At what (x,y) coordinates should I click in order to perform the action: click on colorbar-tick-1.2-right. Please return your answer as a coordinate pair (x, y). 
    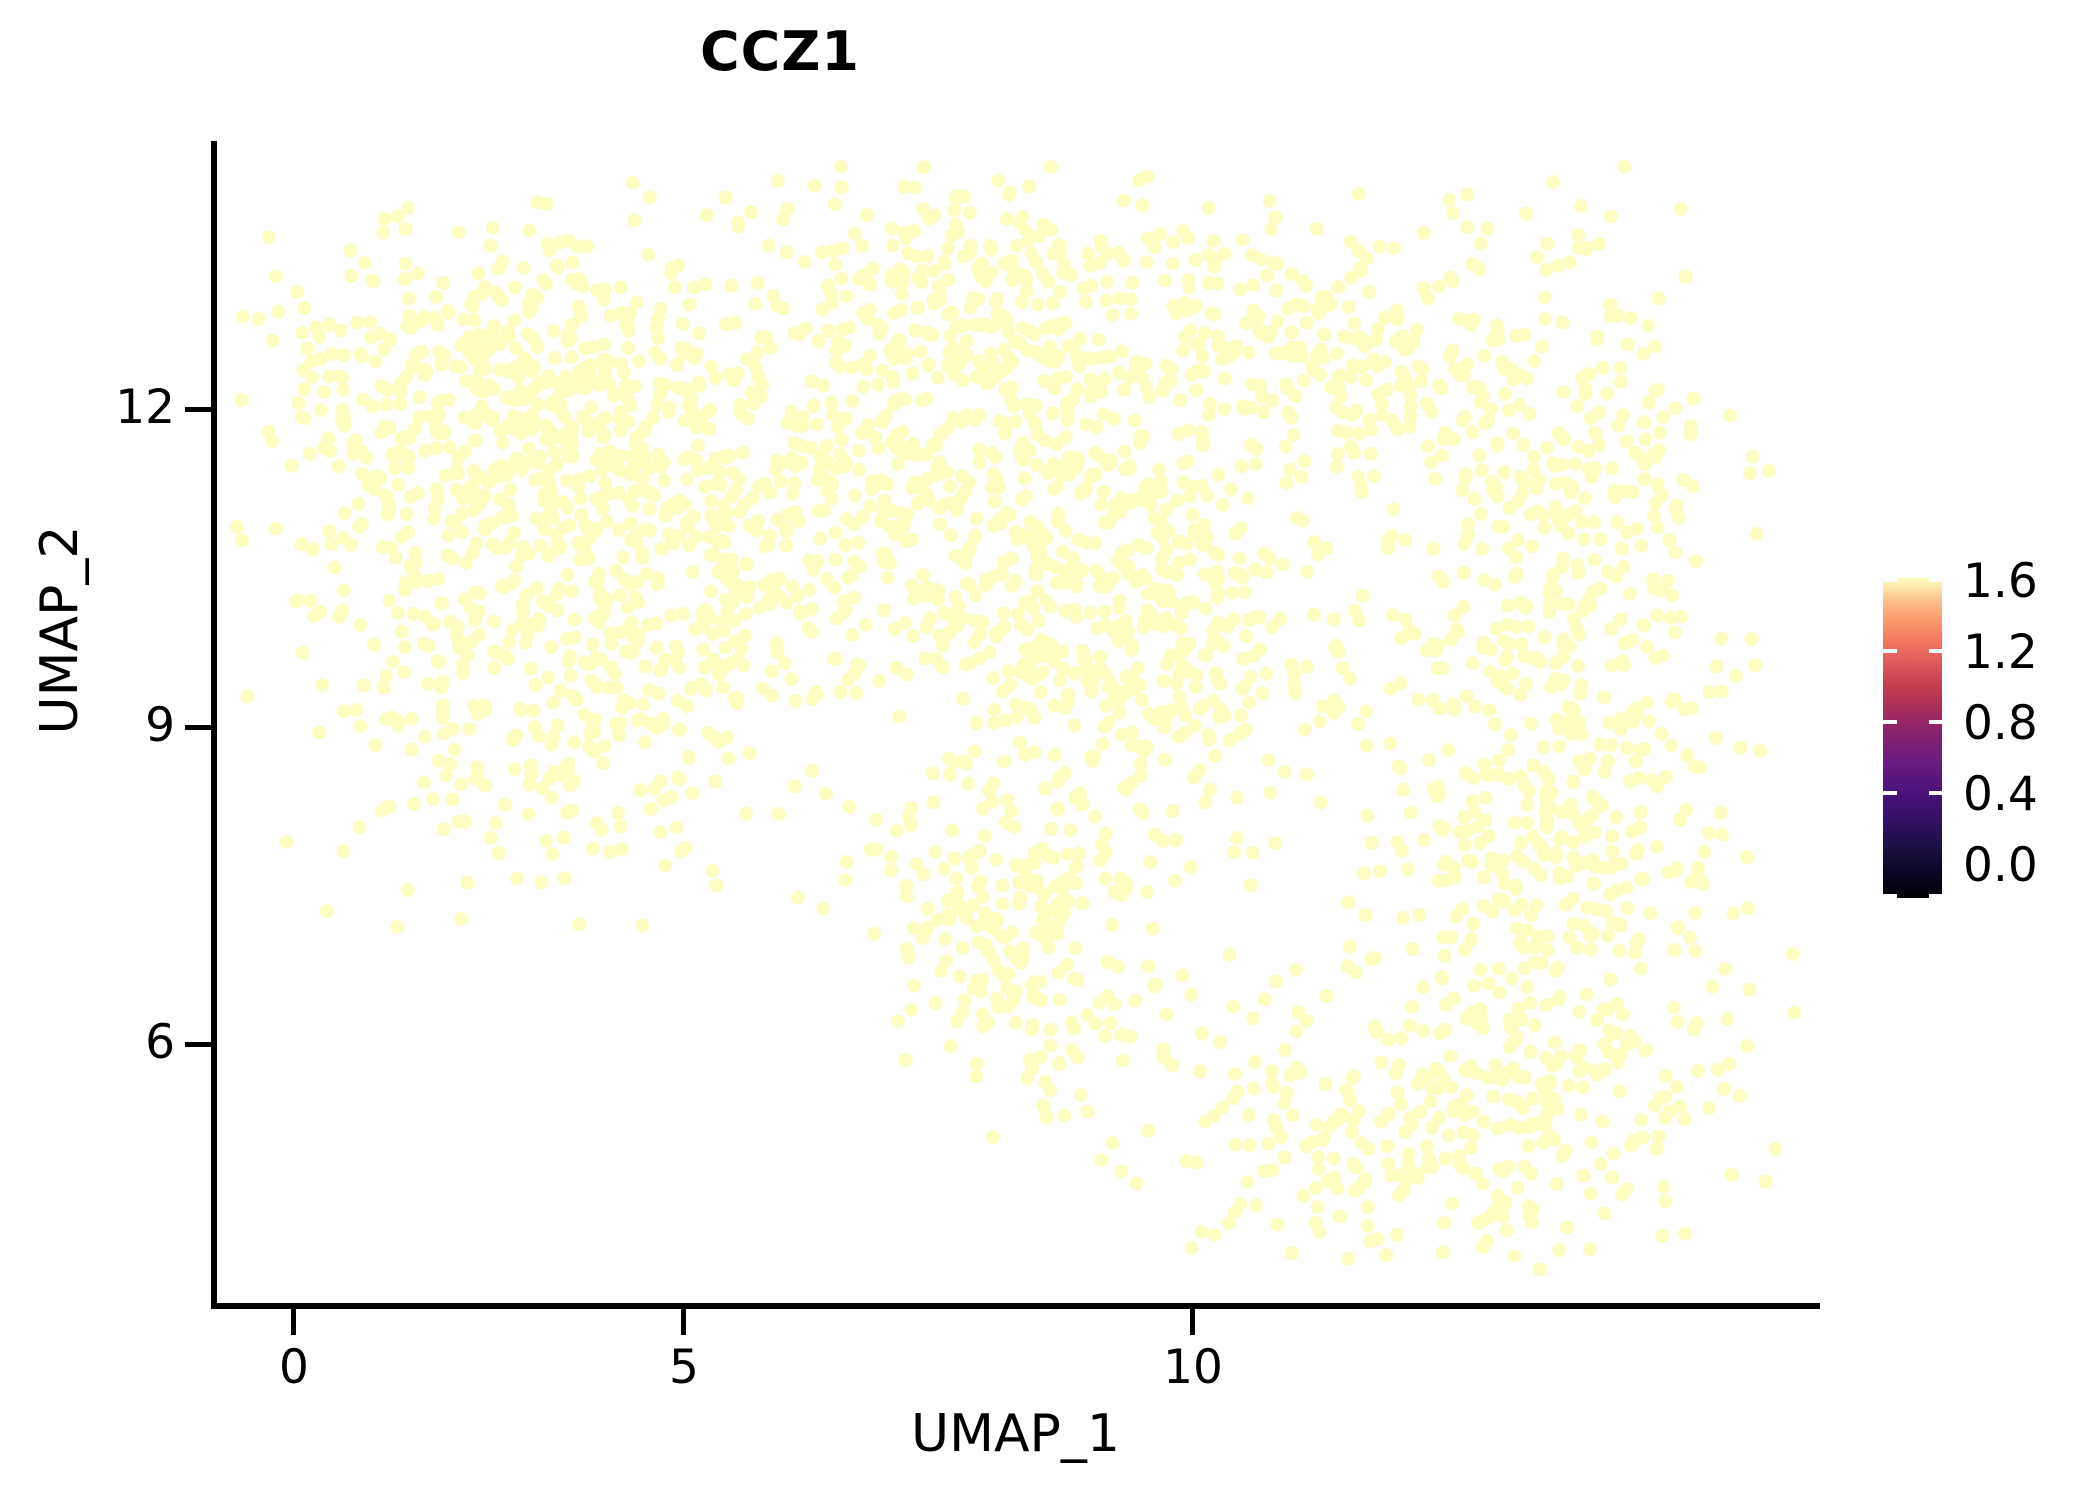
    Looking at the image, I should click on (1936, 651).